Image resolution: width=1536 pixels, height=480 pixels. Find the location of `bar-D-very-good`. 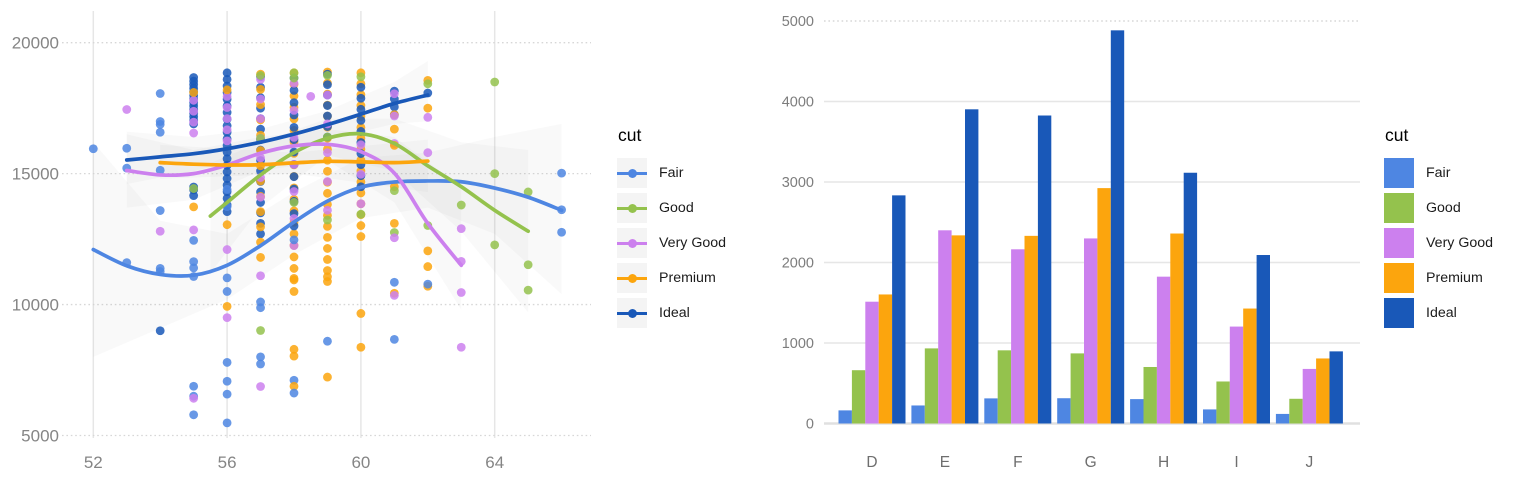

bar-D-very-good is located at coordinates (872, 362).